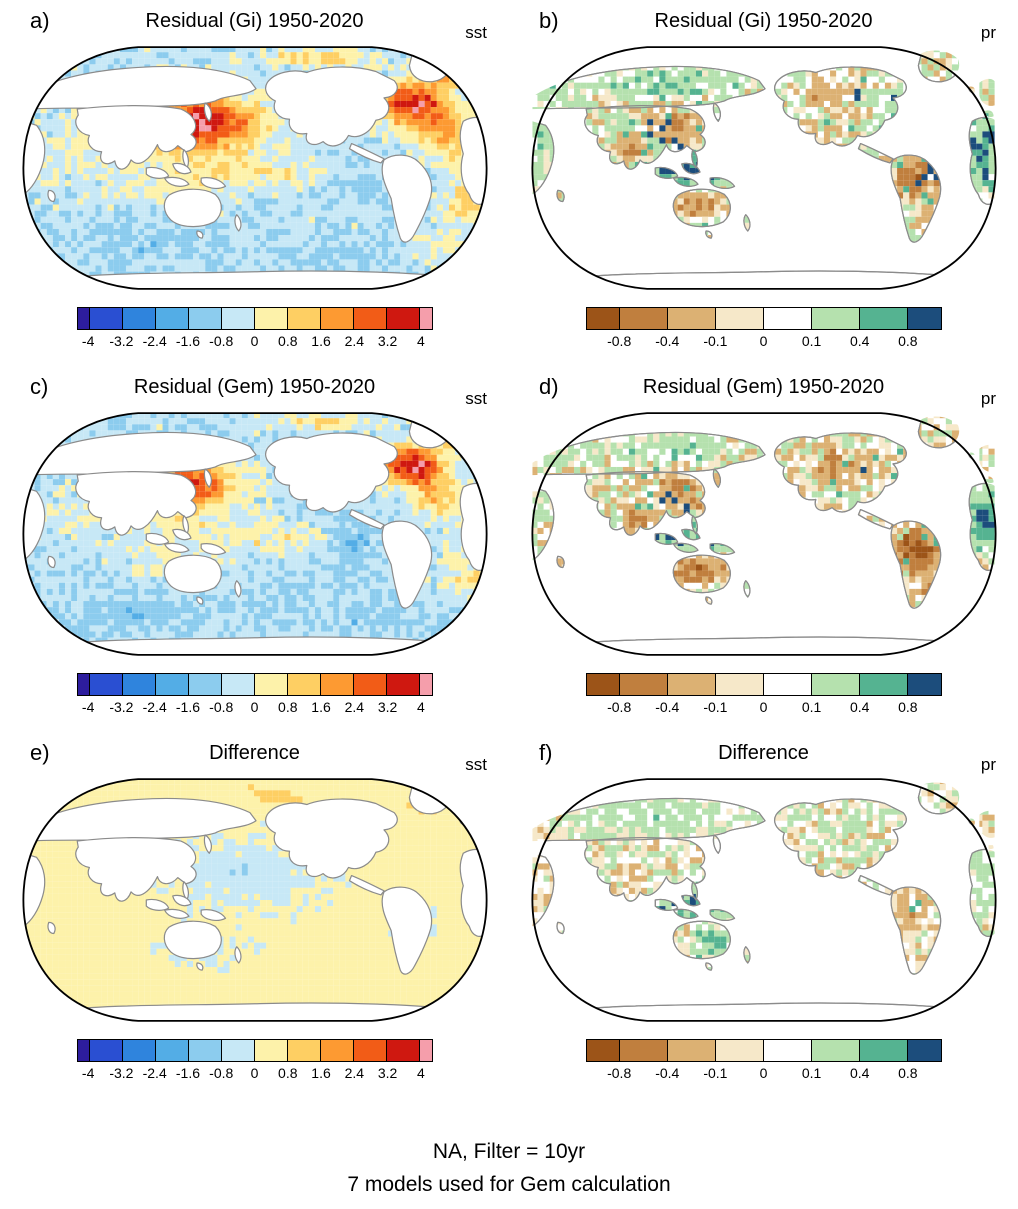 The width and height of the screenshot is (1018, 1209). Describe the element at coordinates (387, 1073) in the screenshot. I see `colorbar-tick: 3.2` at that location.